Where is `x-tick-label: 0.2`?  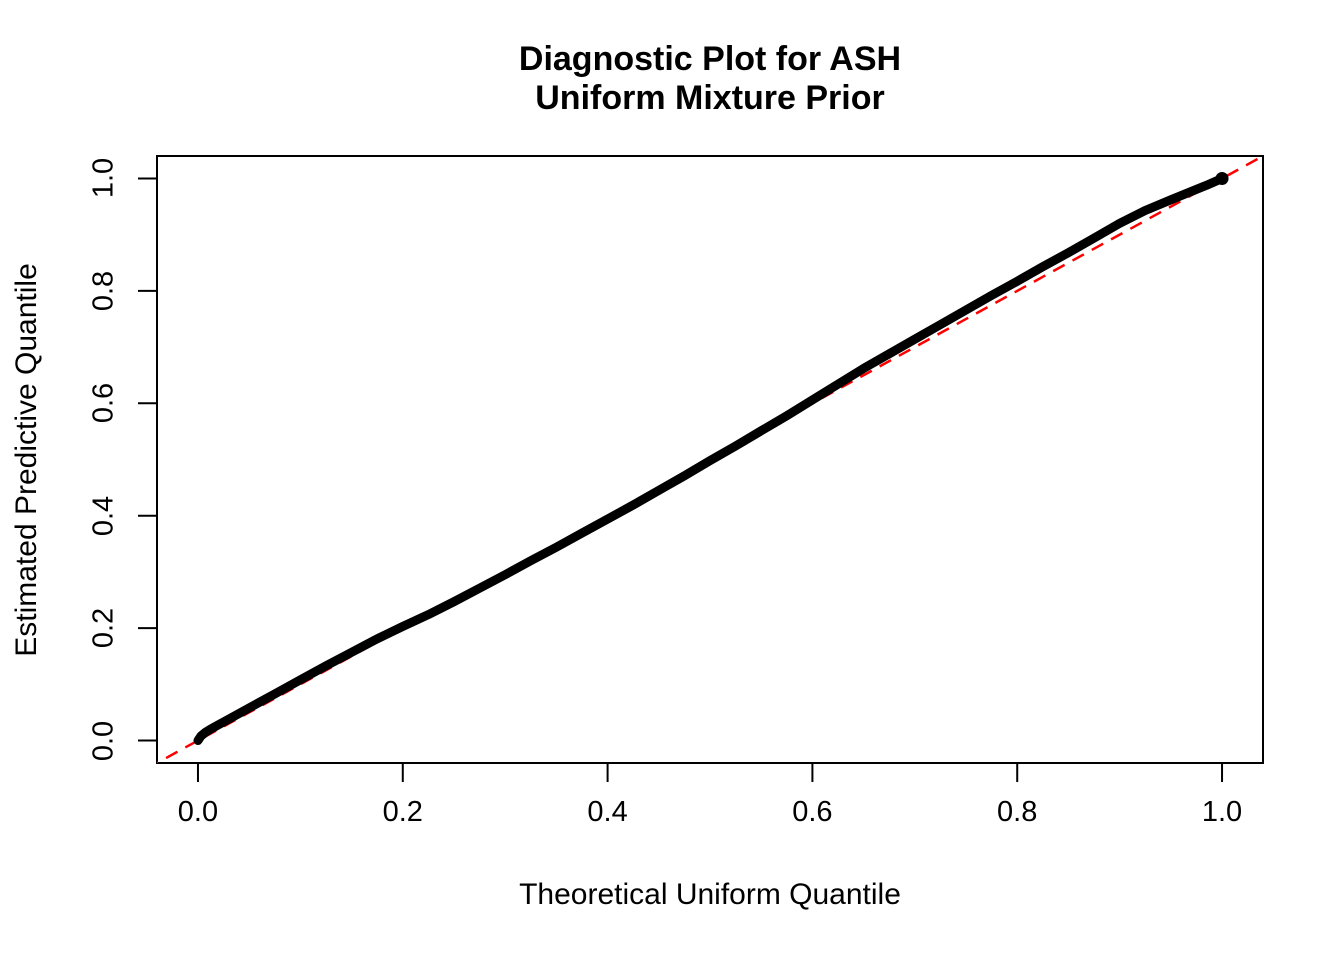 x-tick-label: 0.2 is located at coordinates (402, 812).